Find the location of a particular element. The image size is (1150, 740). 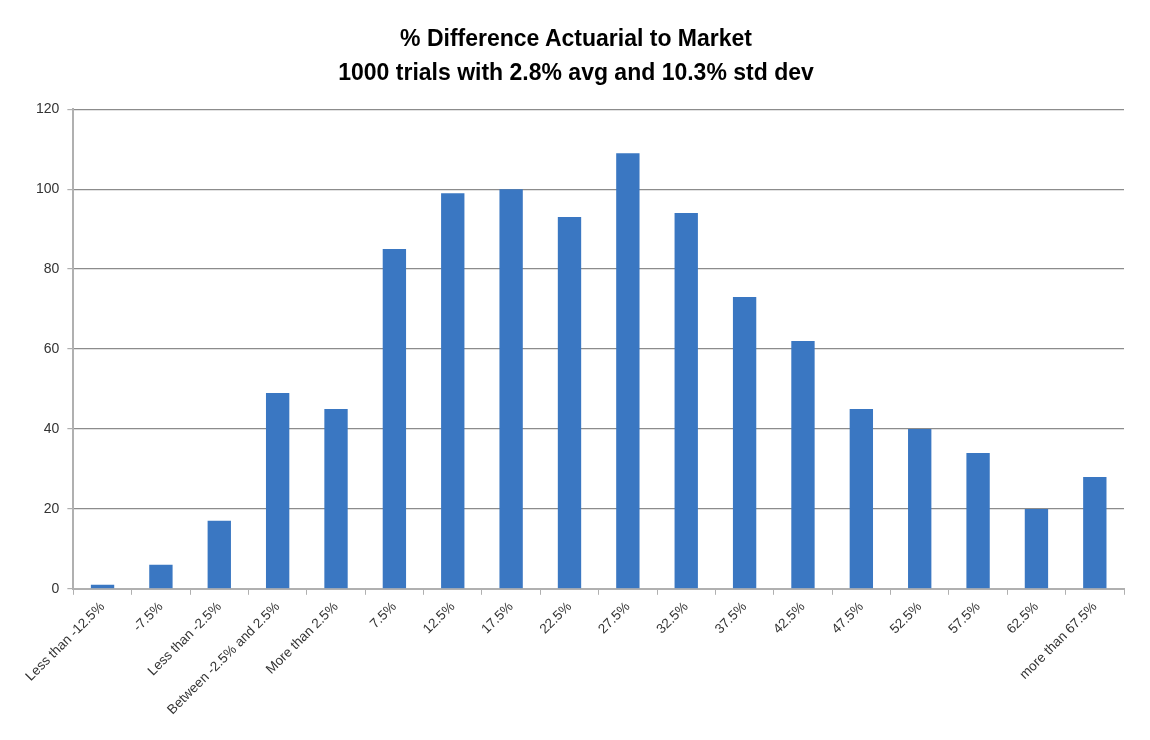

y-tick-label: 60 is located at coordinates (51, 347).